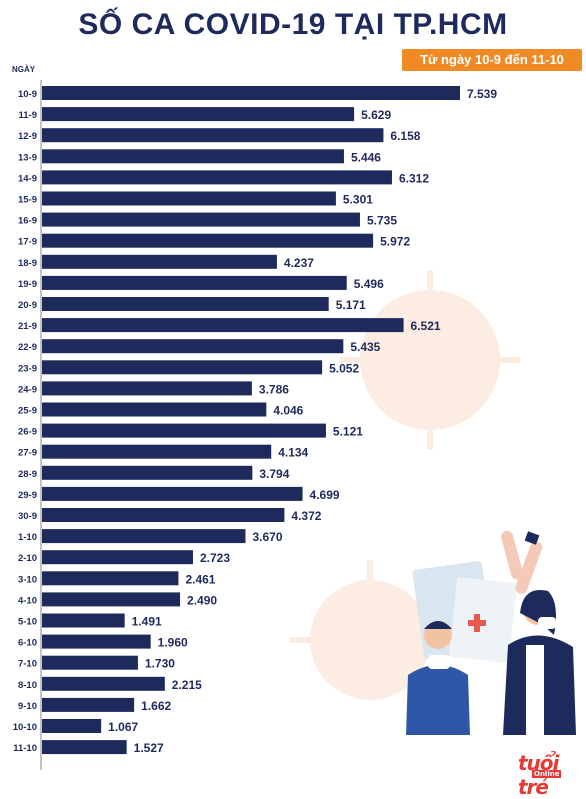  I want to click on page-title: SỐ CA COVID-19 TẠI TP.HCM, so click(293, 24).